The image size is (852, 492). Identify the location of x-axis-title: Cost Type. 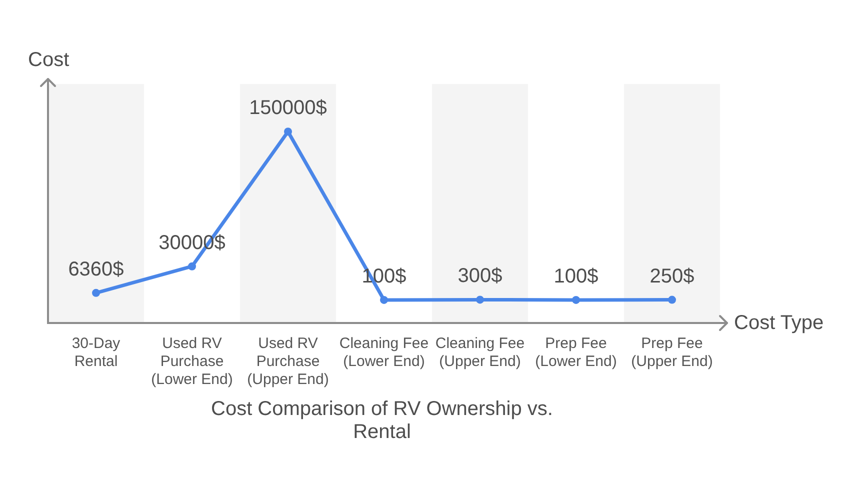
(779, 323).